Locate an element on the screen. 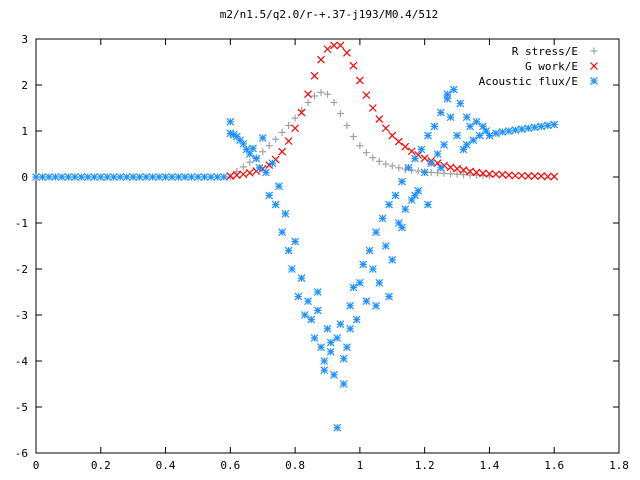 The width and height of the screenshot is (640, 480). legend: R stress/E G work/E Acoustic flux/E is located at coordinates (538, 66).